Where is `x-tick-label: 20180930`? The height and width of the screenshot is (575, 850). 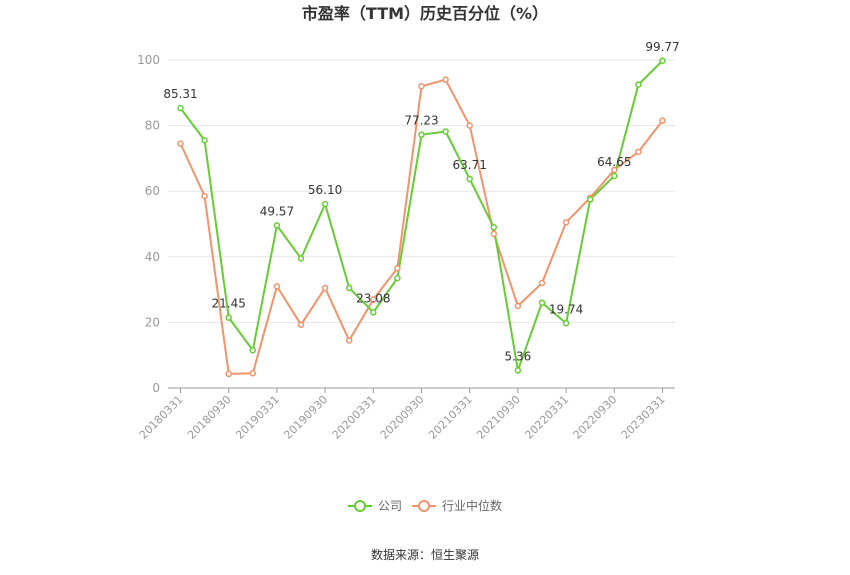
x-tick-label: 20180930 is located at coordinates (209, 417).